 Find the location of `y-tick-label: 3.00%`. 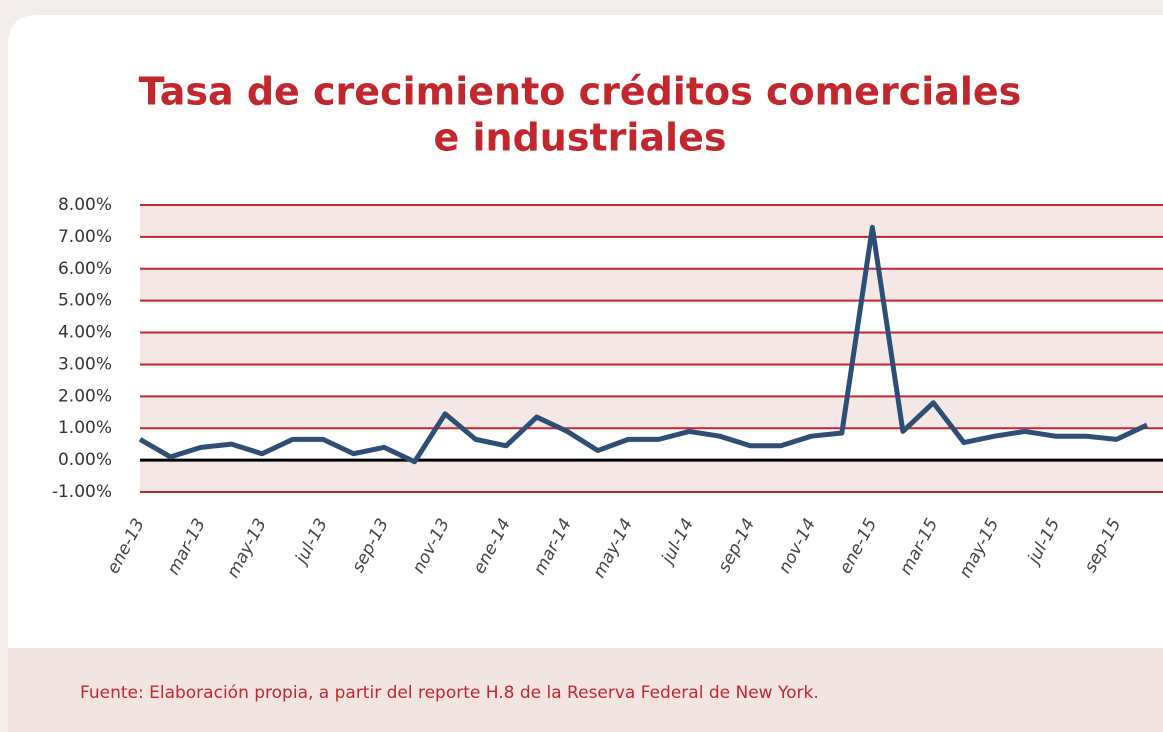

y-tick-label: 3.00% is located at coordinates (85, 364).